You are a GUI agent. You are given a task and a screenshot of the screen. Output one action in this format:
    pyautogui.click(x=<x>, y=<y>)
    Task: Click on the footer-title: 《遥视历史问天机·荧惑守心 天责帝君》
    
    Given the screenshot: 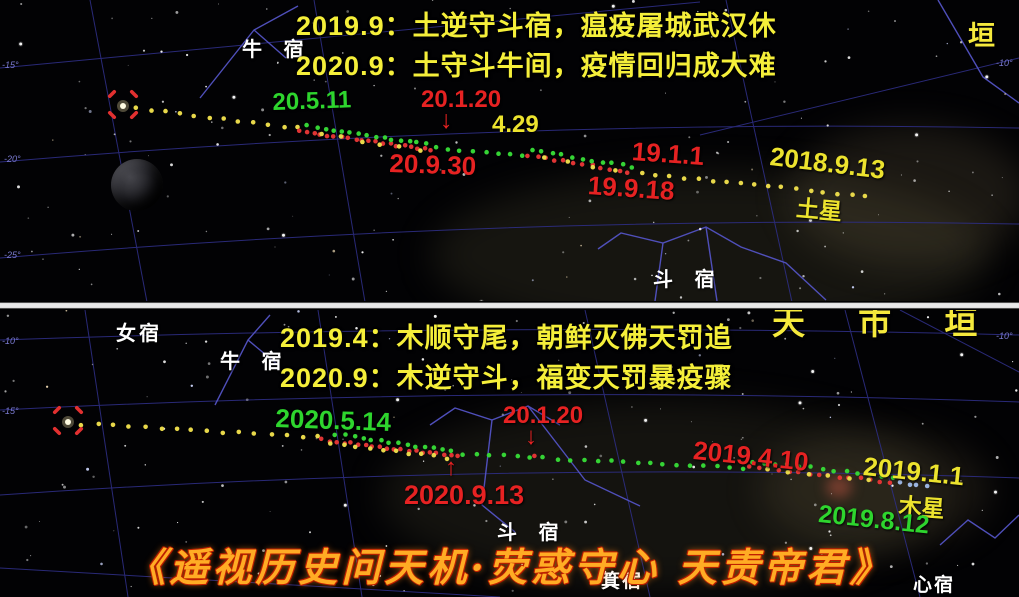 What is the action you would take?
    pyautogui.click(x=509, y=568)
    